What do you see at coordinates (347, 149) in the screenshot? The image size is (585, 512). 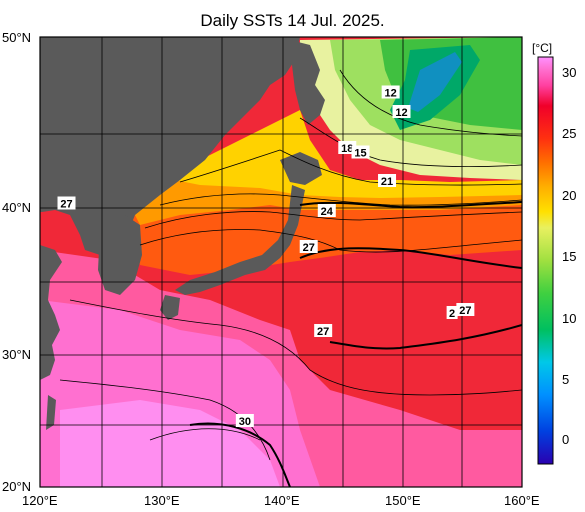 I see `svg-text: 18` at bounding box center [347, 149].